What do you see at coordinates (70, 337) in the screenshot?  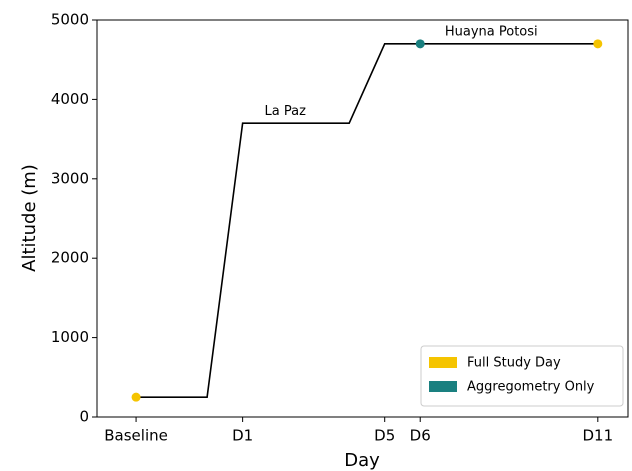 I see `y-tick-label: 1000` at bounding box center [70, 337].